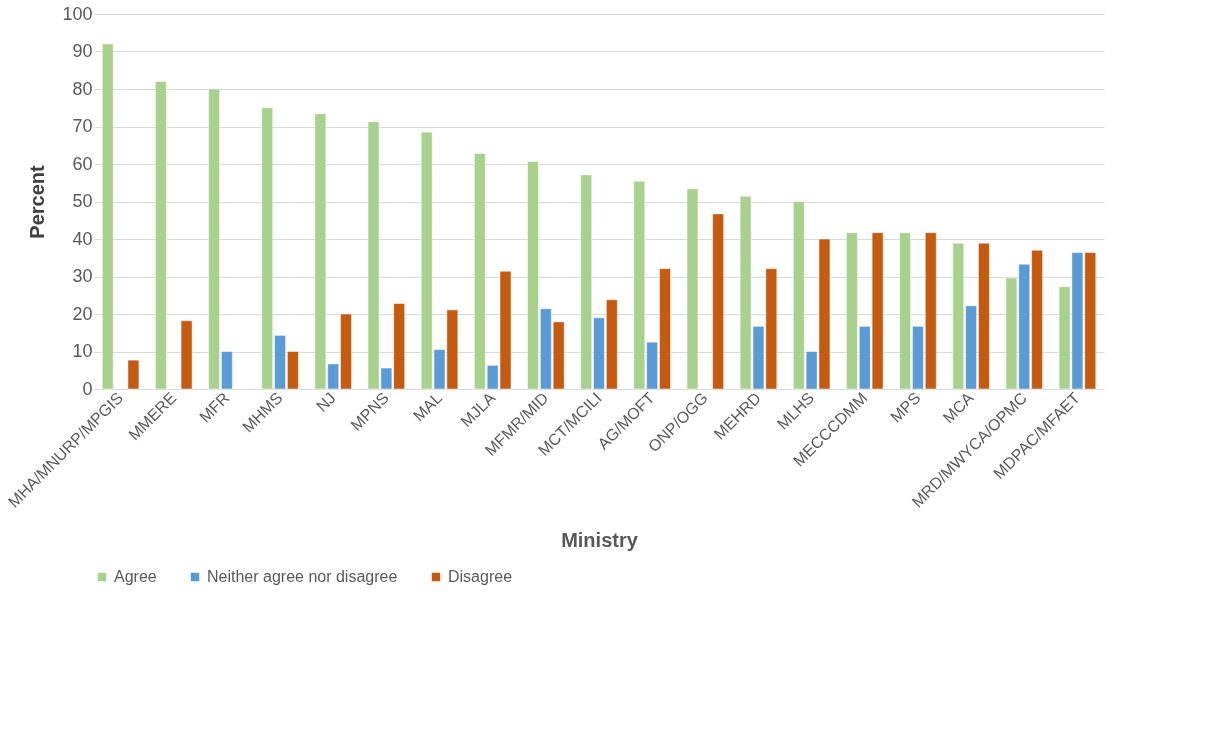 The height and width of the screenshot is (738, 1206). What do you see at coordinates (326, 402) in the screenshot?
I see `x-tick-label: NJ` at bounding box center [326, 402].